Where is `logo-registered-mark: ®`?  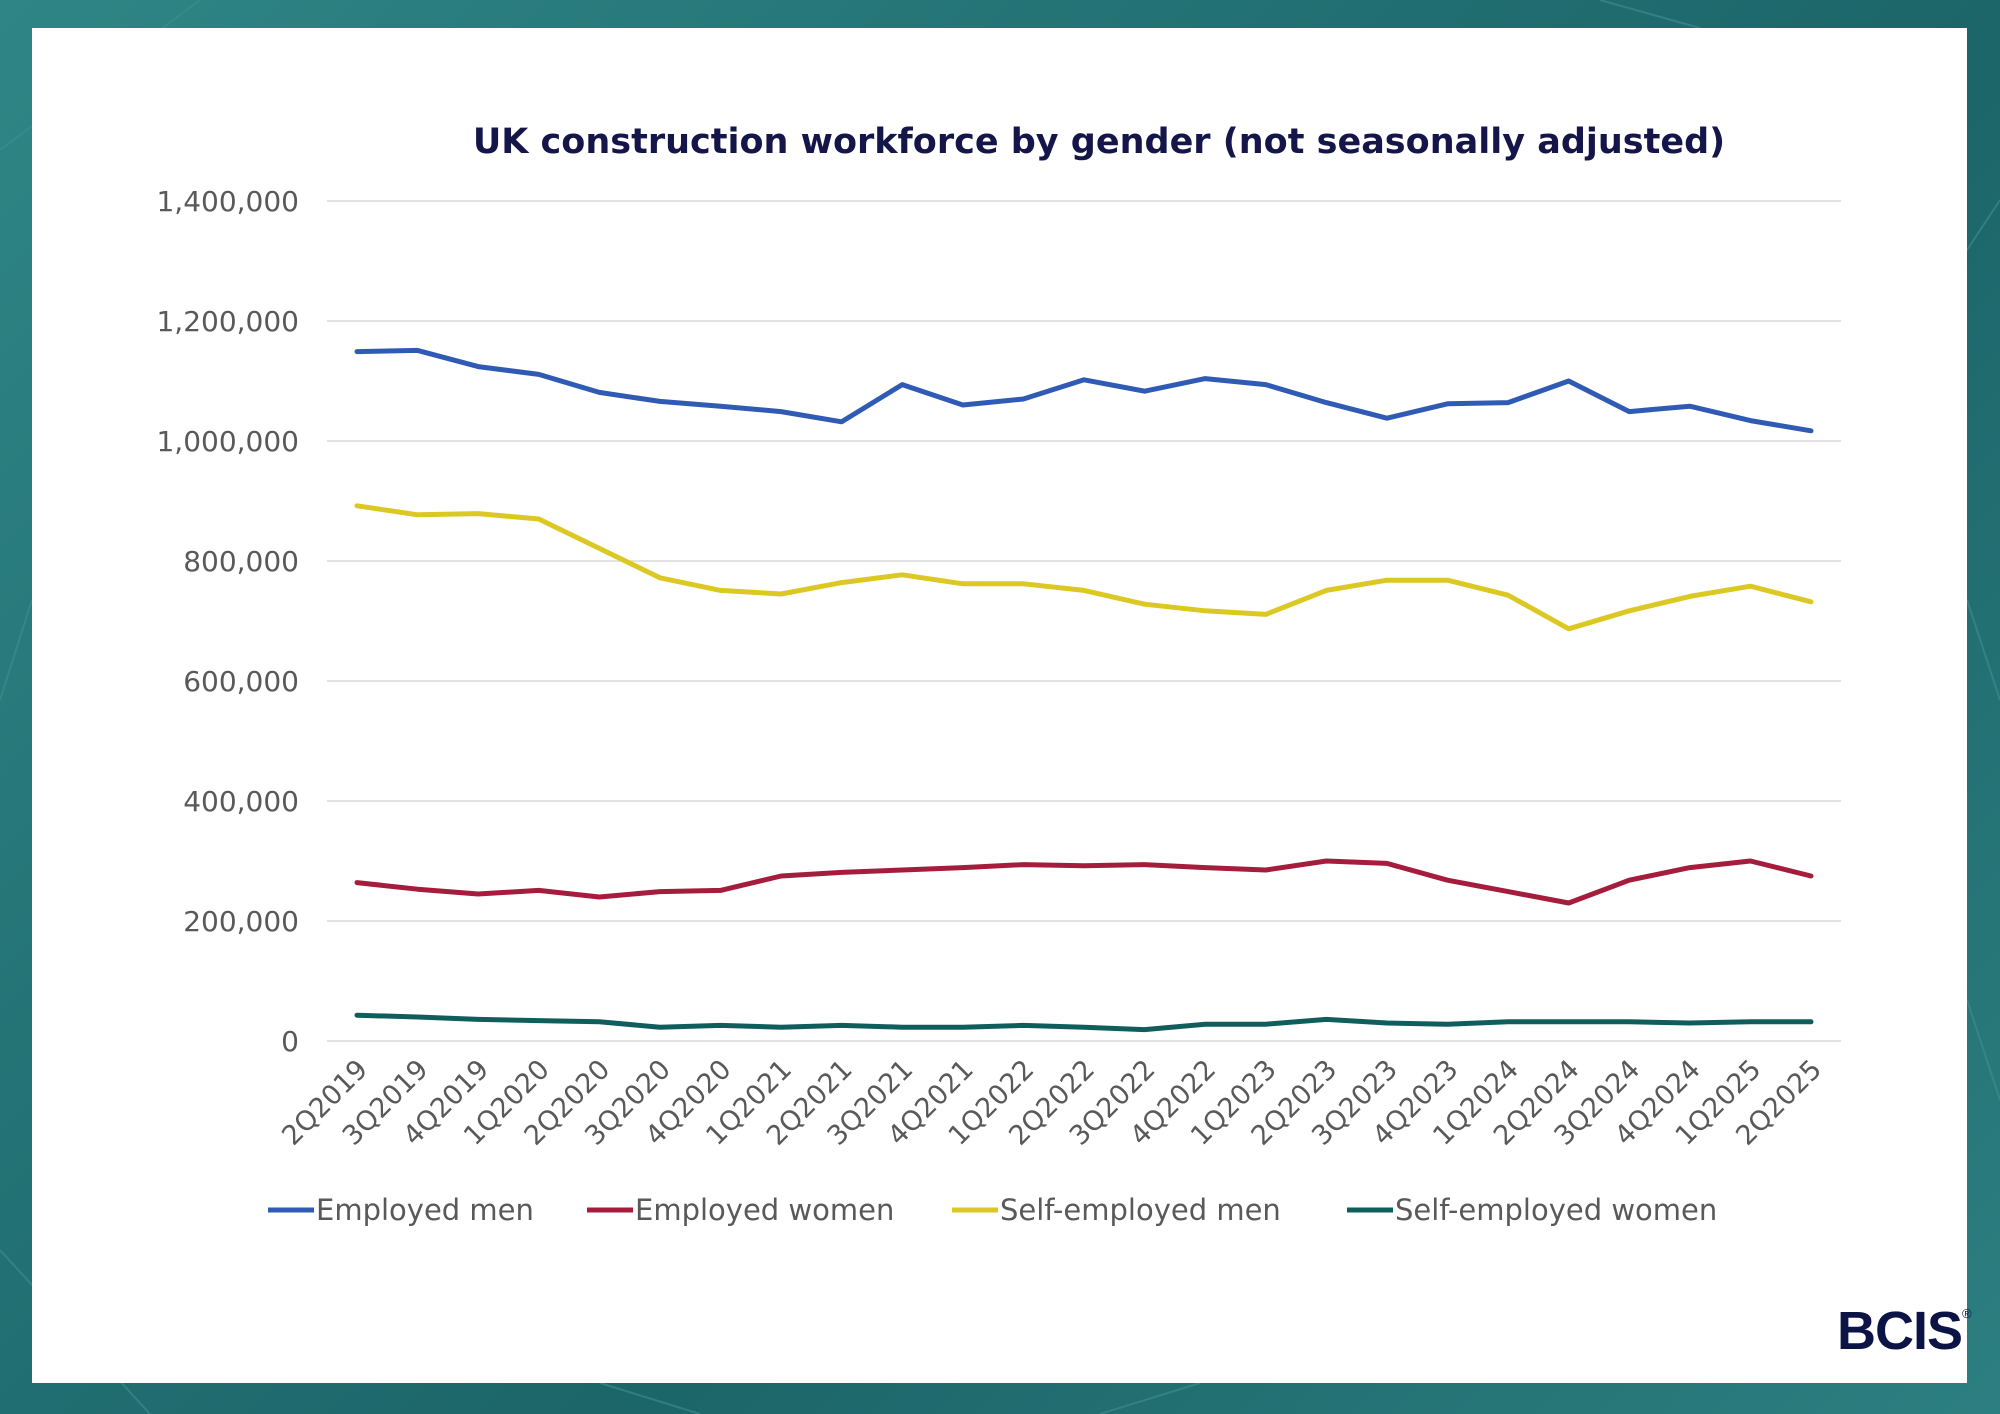 logo-registered-mark: ® is located at coordinates (1967, 1313).